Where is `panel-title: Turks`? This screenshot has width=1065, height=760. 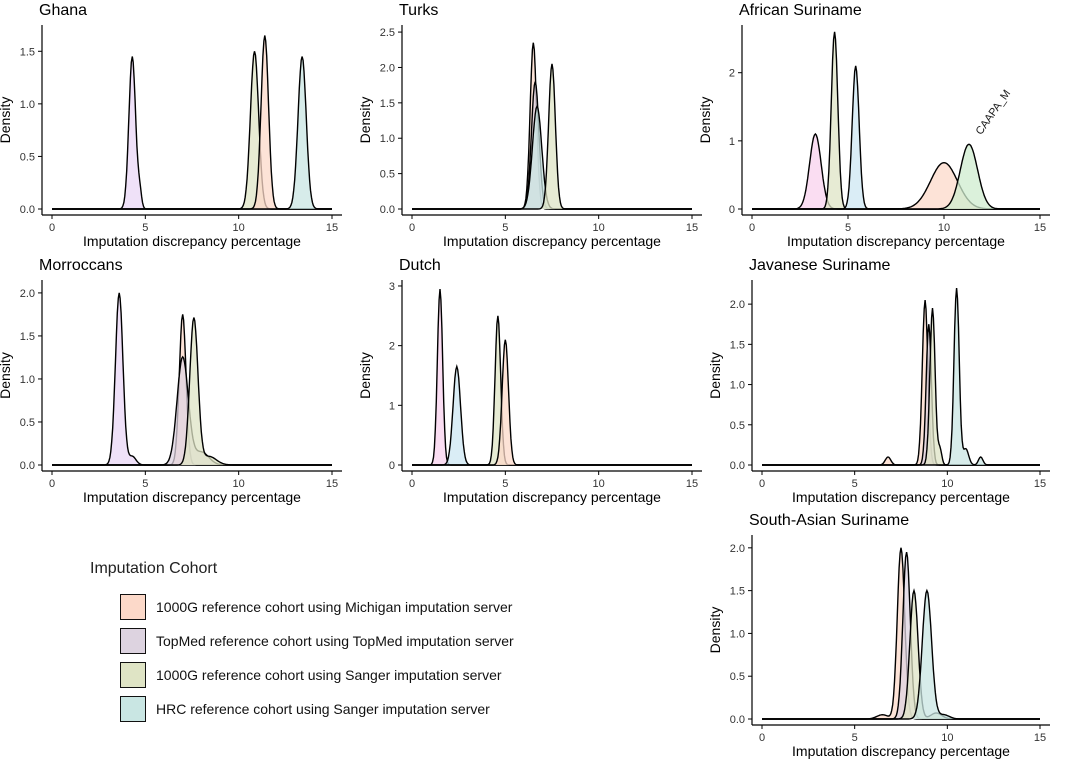 panel-title: Turks is located at coordinates (418, 10).